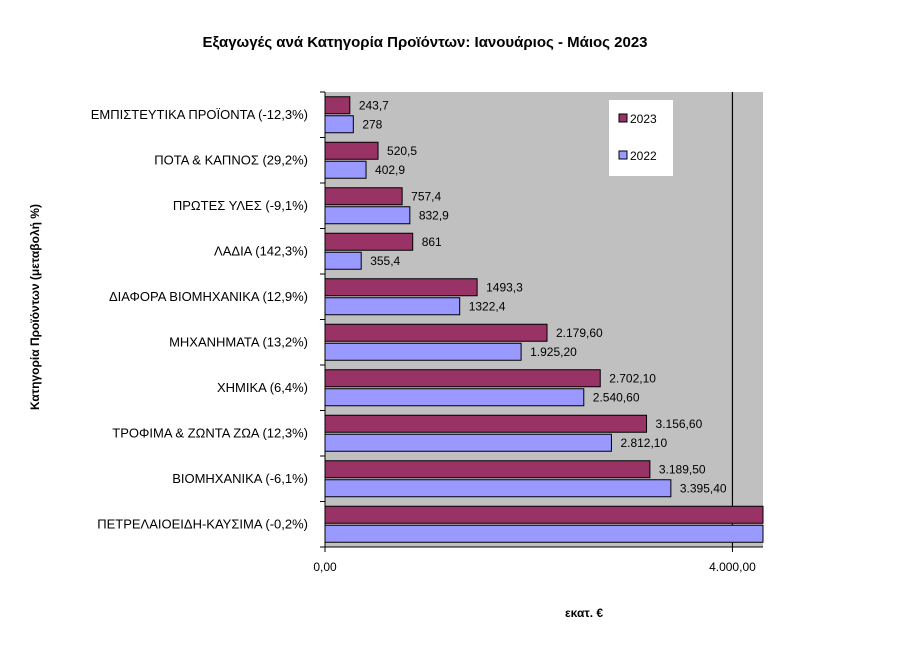  Describe the element at coordinates (240, 205) in the screenshot. I see `category-label-2: ΠΡΩΤΕΣ ΥΛΕΣ (-9,1%)` at that location.